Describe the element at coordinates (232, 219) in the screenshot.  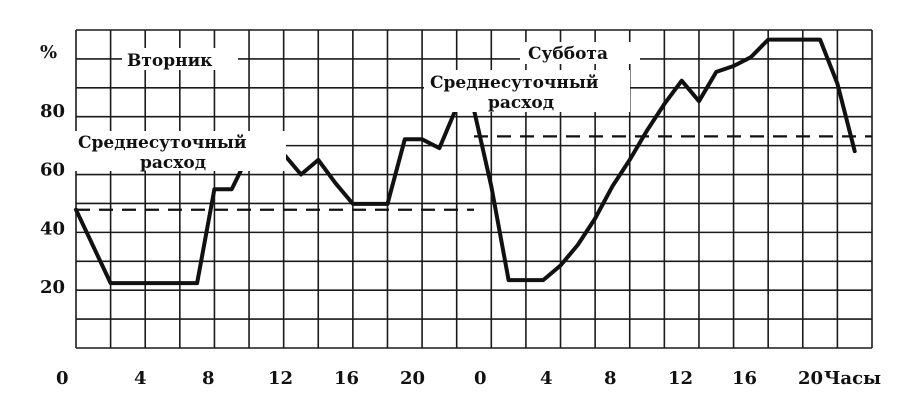
I see `series-line-tuesday` at that location.